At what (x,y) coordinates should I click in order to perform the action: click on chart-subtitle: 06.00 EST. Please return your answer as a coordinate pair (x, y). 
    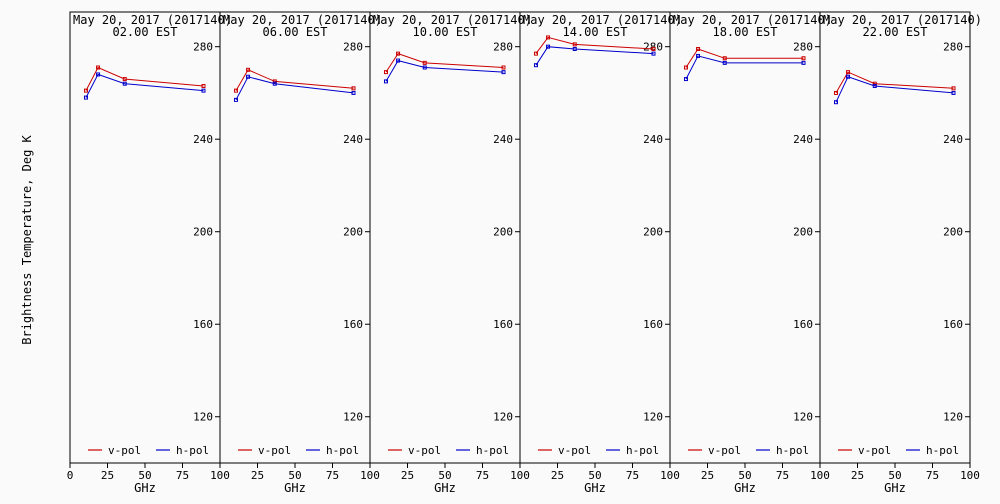
    Looking at the image, I should click on (294, 32).